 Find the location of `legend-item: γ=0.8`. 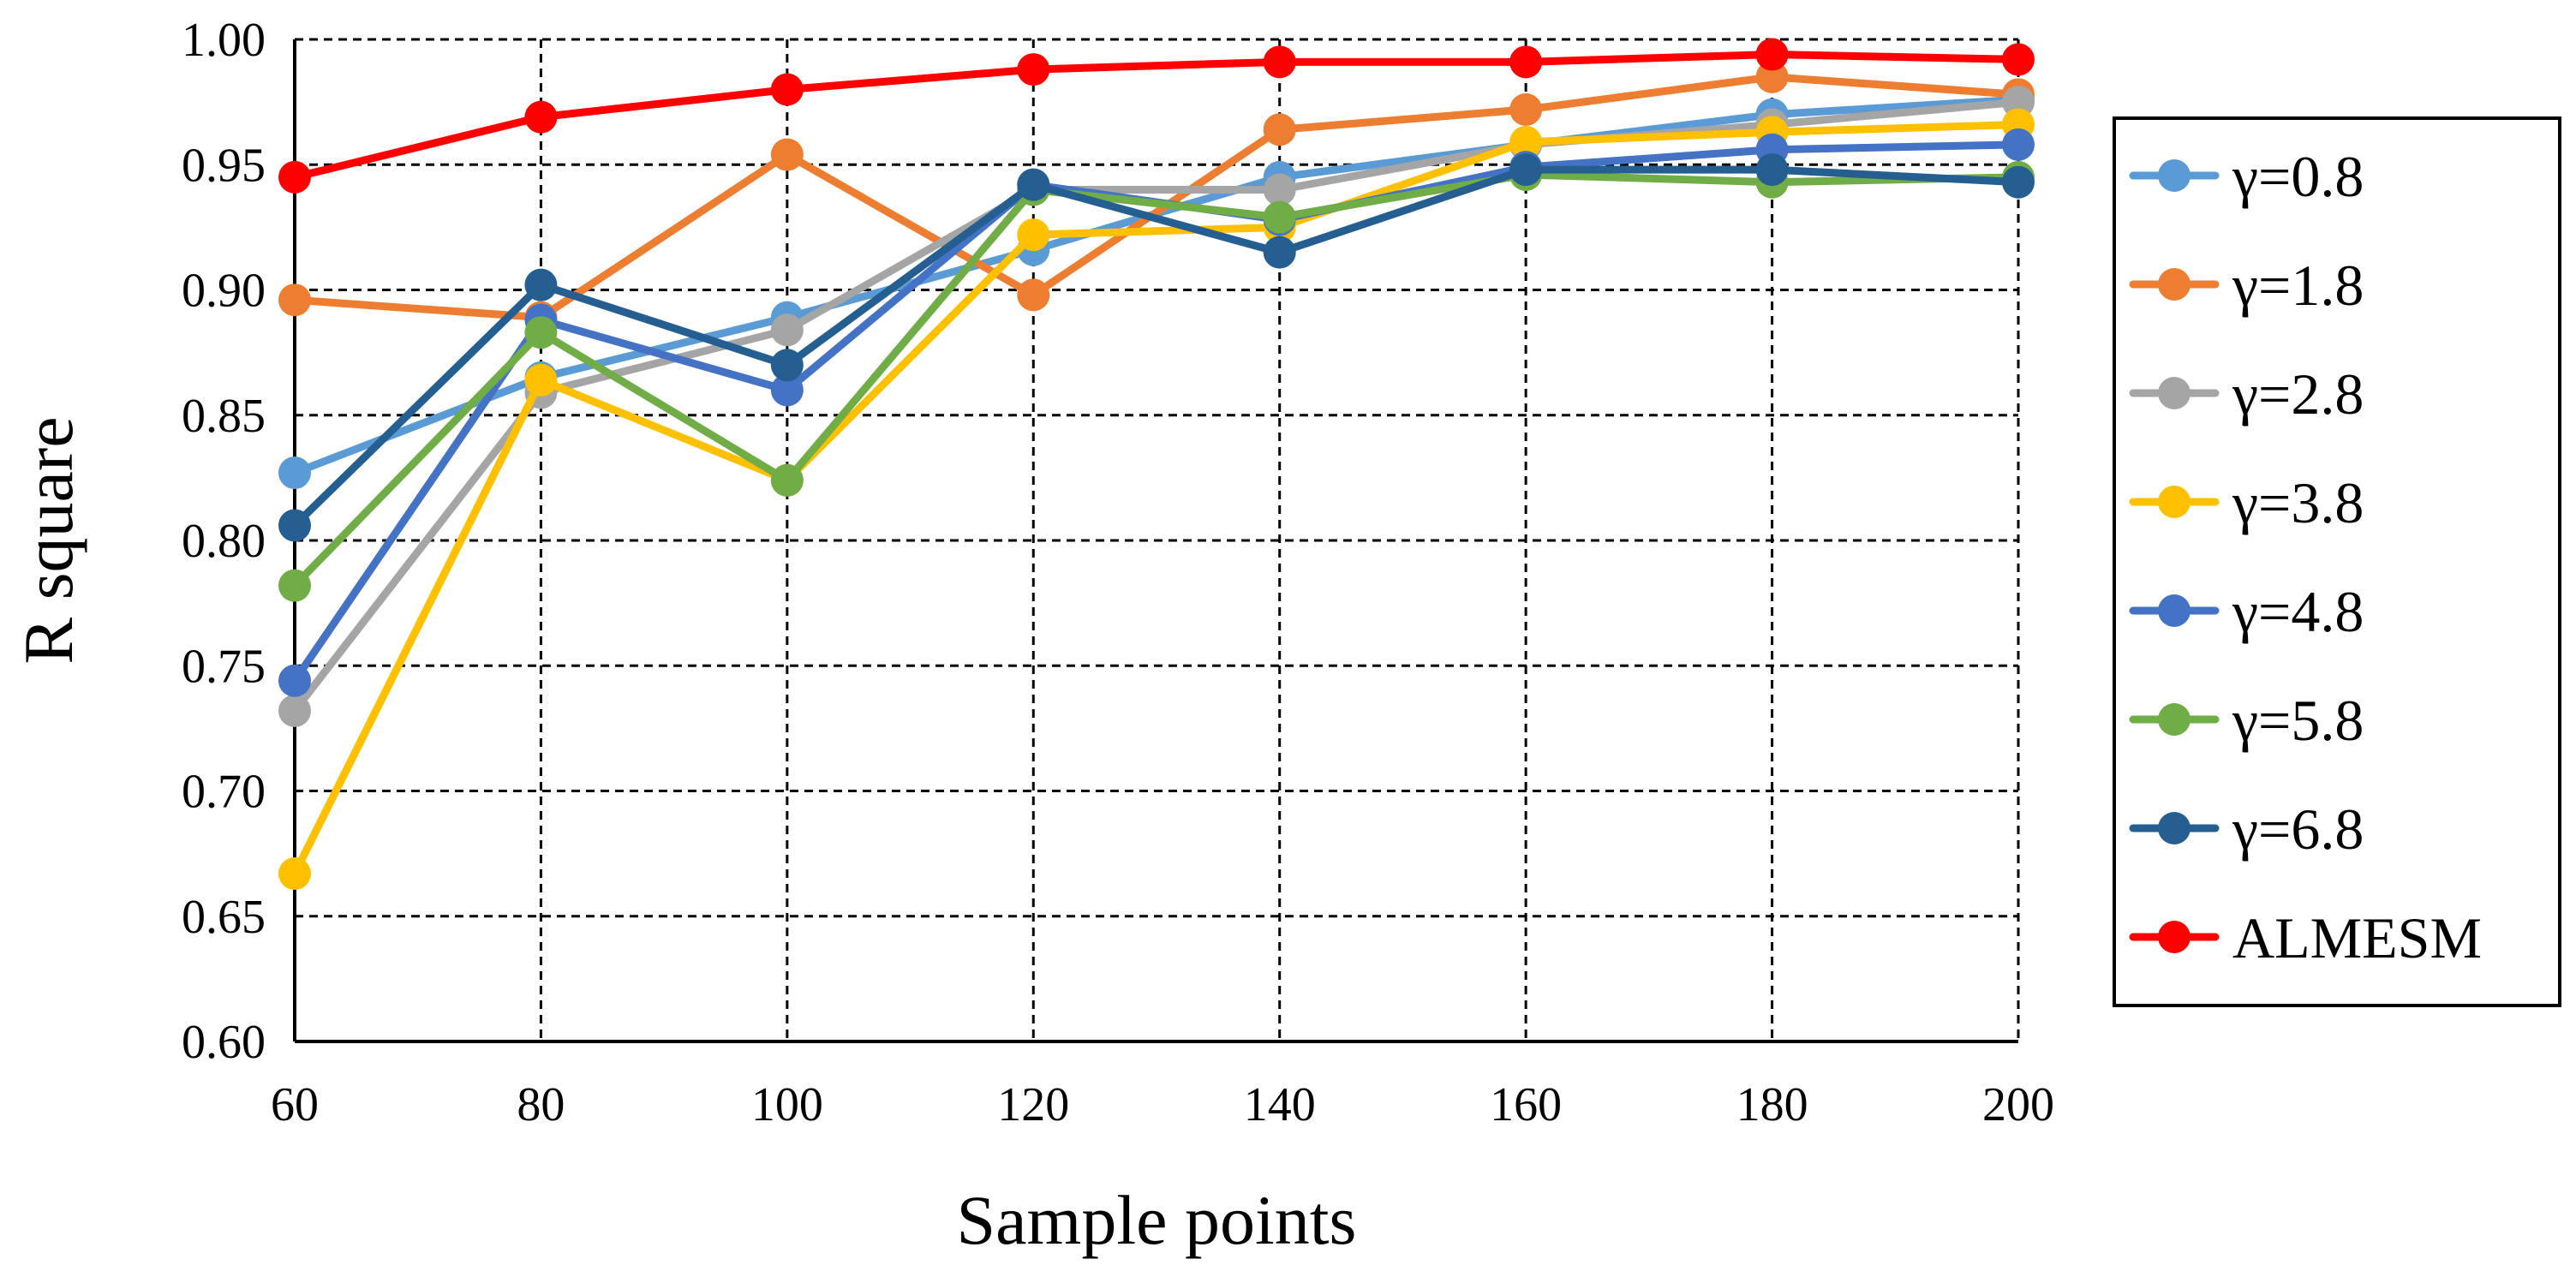

legend-item: γ=0.8 is located at coordinates (2246, 176).